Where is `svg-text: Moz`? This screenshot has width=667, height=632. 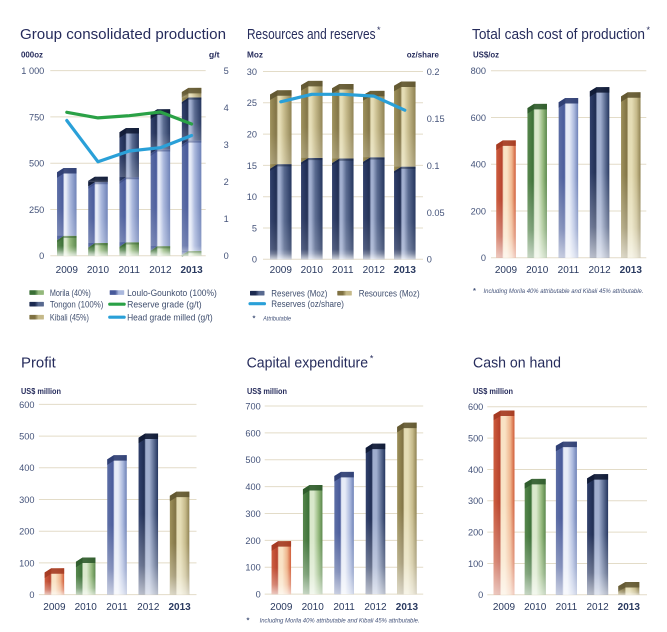 svg-text: Moz is located at coordinates (255, 55).